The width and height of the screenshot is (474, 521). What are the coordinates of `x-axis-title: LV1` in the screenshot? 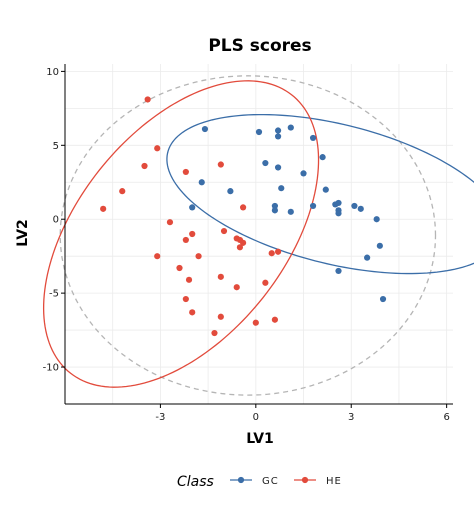 It's located at (260, 439).